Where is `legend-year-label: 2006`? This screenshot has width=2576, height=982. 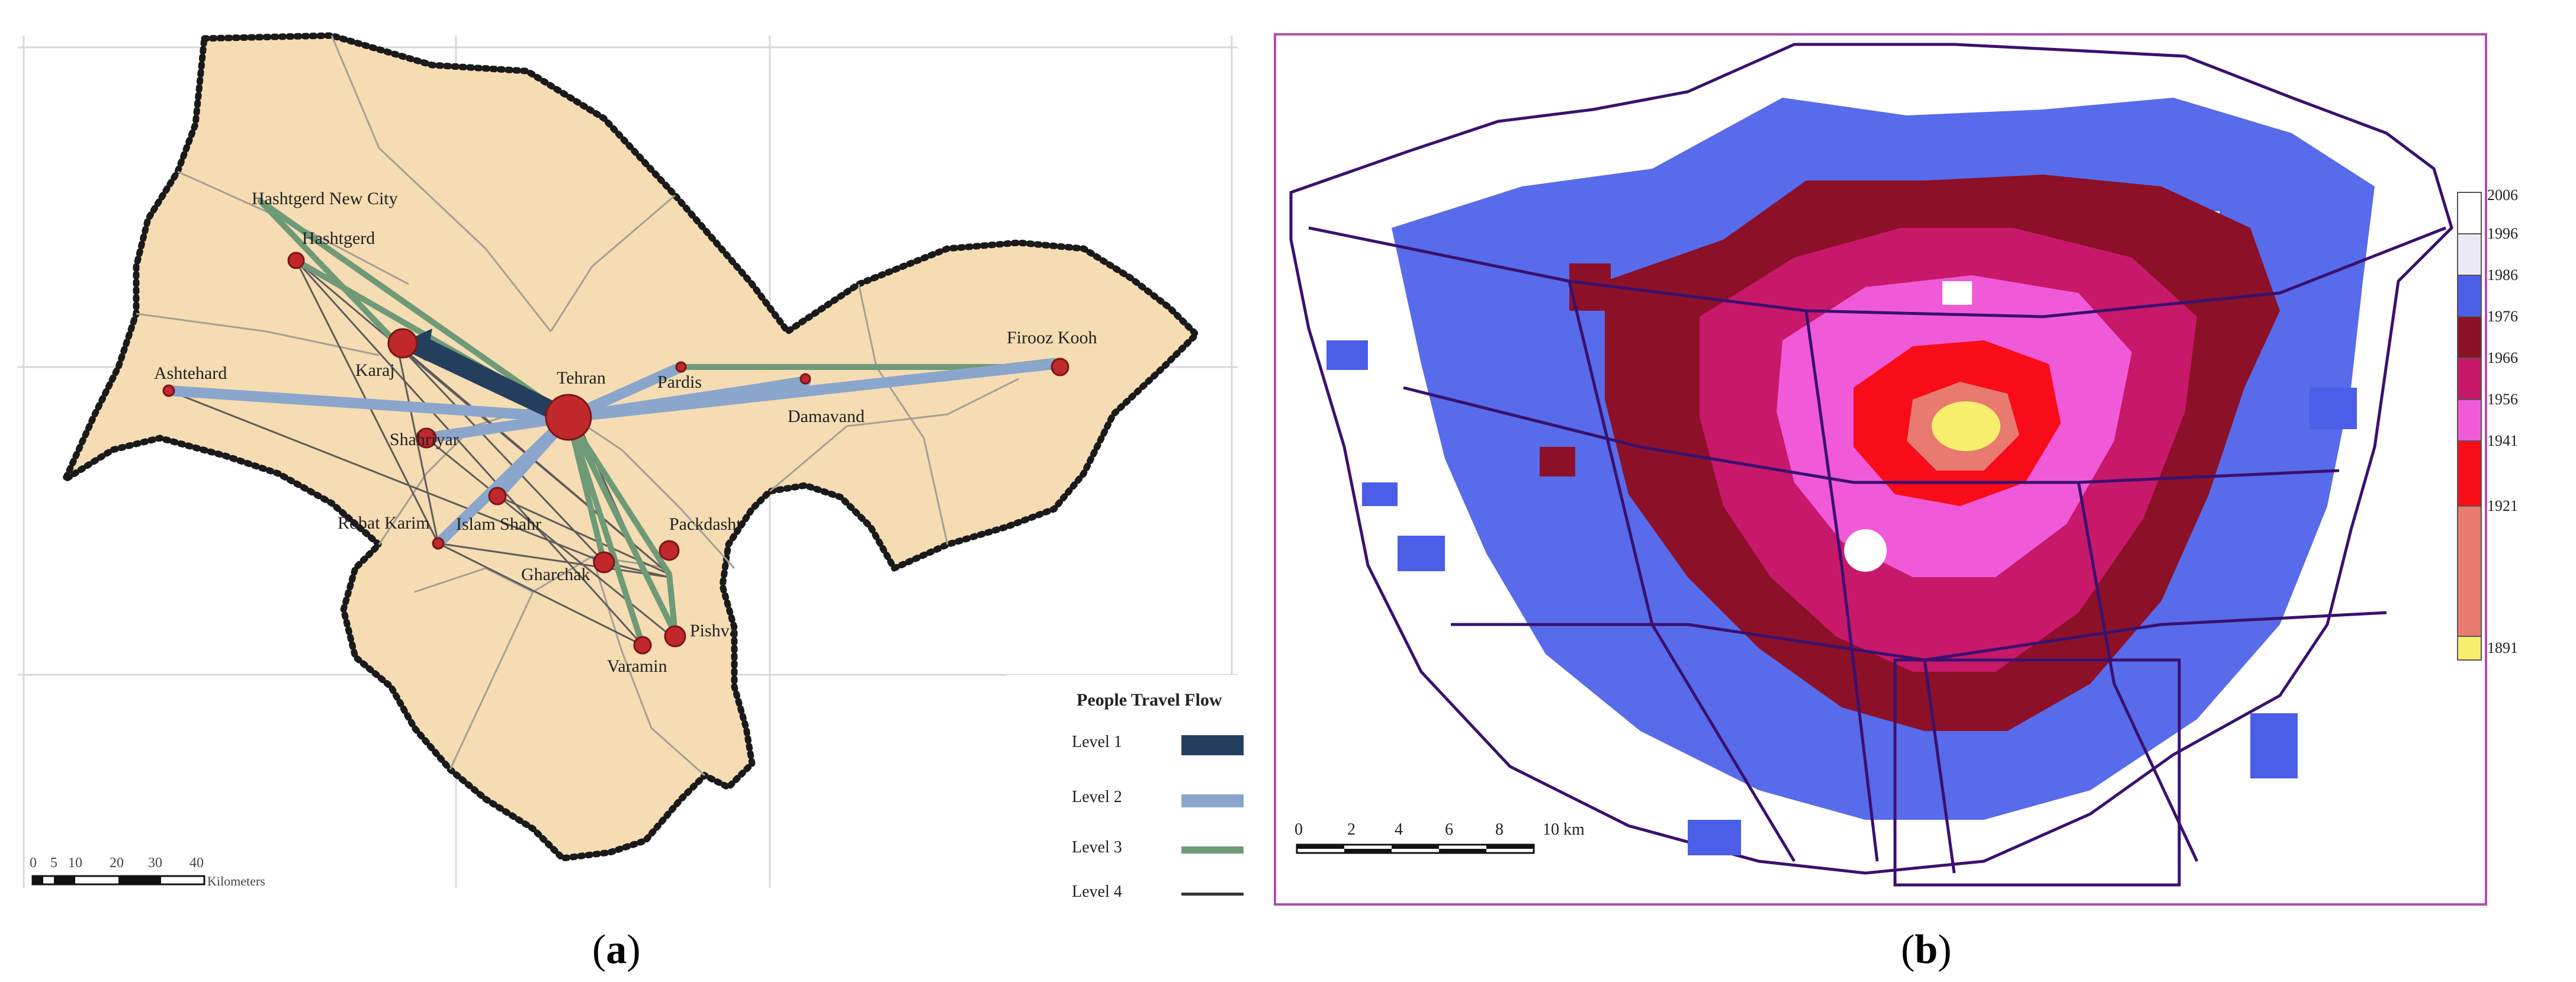
legend-year-label: 2006 is located at coordinates (2502, 195).